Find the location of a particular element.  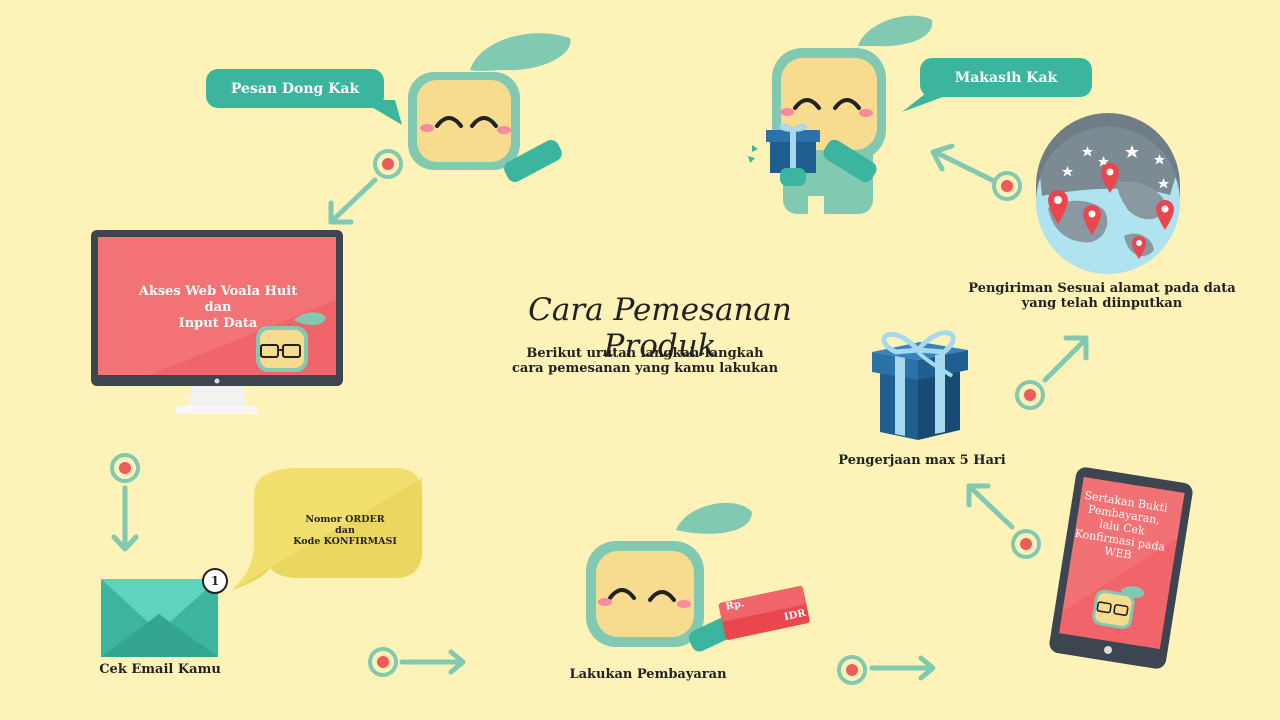

speech-bubble-thanks: Makasih Kak is located at coordinates (1006, 77).